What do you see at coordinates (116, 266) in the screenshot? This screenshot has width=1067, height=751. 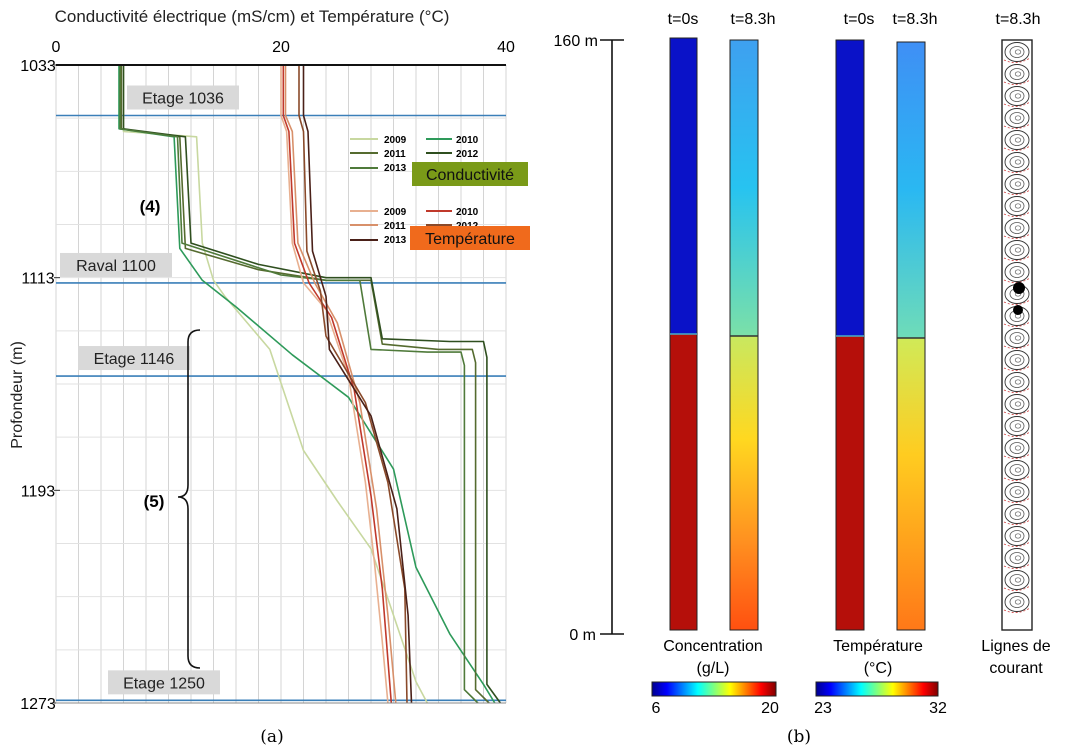 I see `level-label: Raval 1100` at bounding box center [116, 266].